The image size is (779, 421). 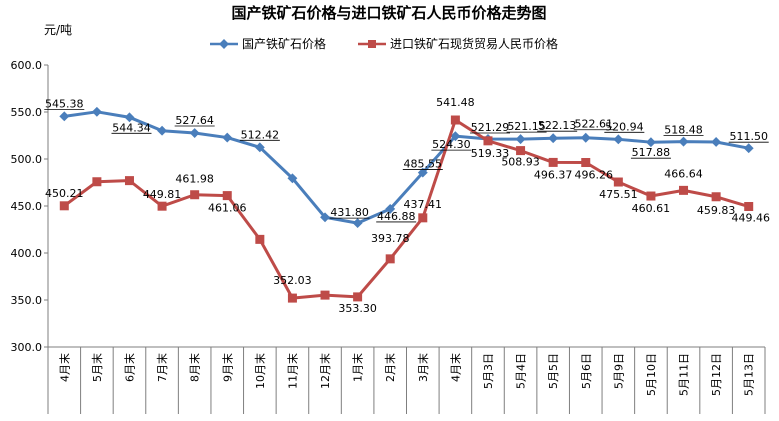 I want to click on legend: 国产铁矿石价格 进口铁矿石现货贸易人民币价格, so click(x=384, y=43).